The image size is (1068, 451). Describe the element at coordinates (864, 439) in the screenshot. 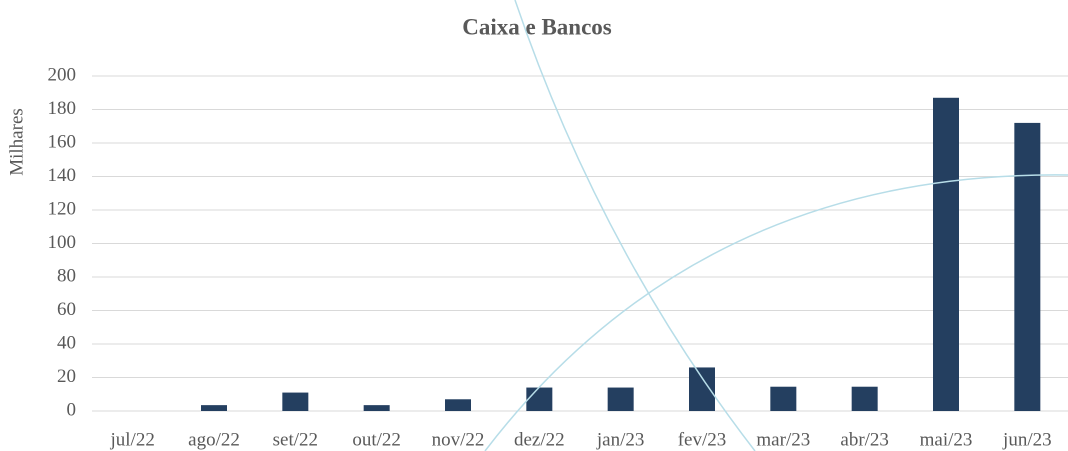

I see `x-tick-label: abr/23` at that location.